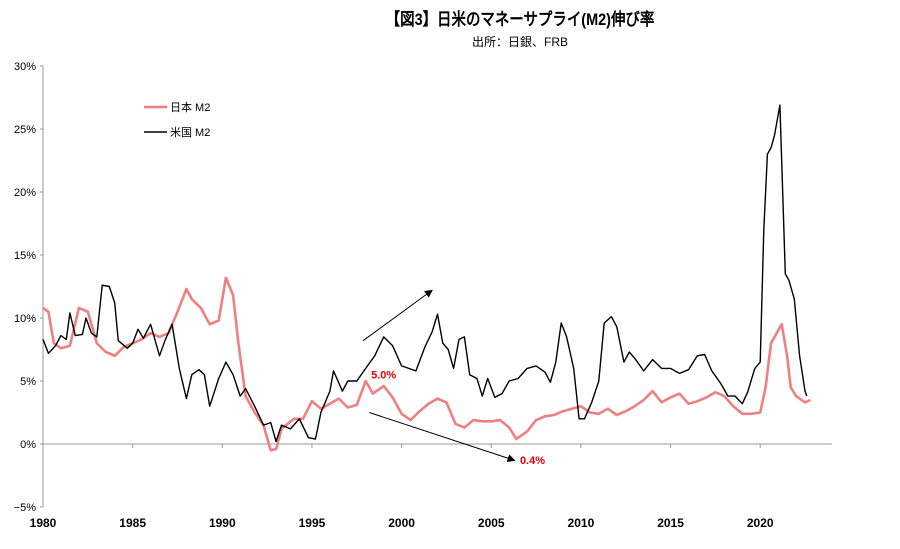 This screenshot has height=549, width=900. I want to click on y-tick-label: 25%, so click(25, 130).